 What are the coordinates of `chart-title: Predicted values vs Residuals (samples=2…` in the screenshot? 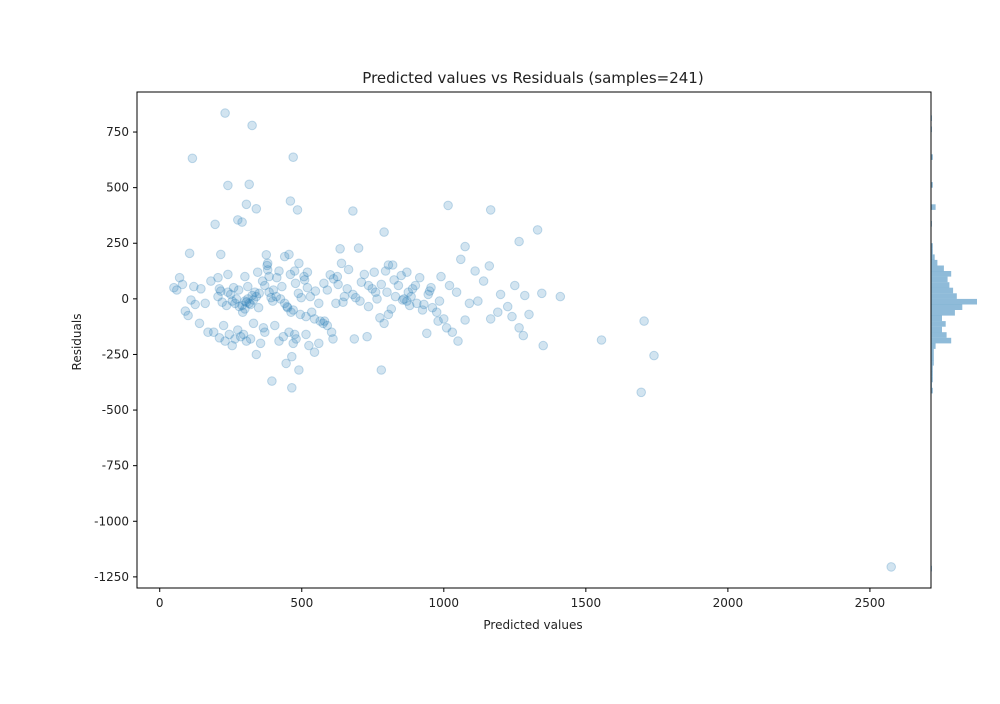 It's located at (532, 78).